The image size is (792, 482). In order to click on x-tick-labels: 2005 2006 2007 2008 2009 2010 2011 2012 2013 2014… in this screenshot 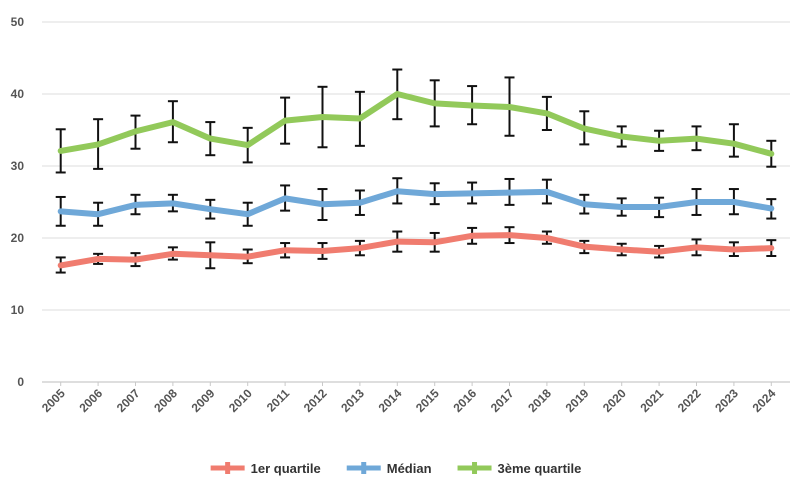, I will do `click(409, 400)`.